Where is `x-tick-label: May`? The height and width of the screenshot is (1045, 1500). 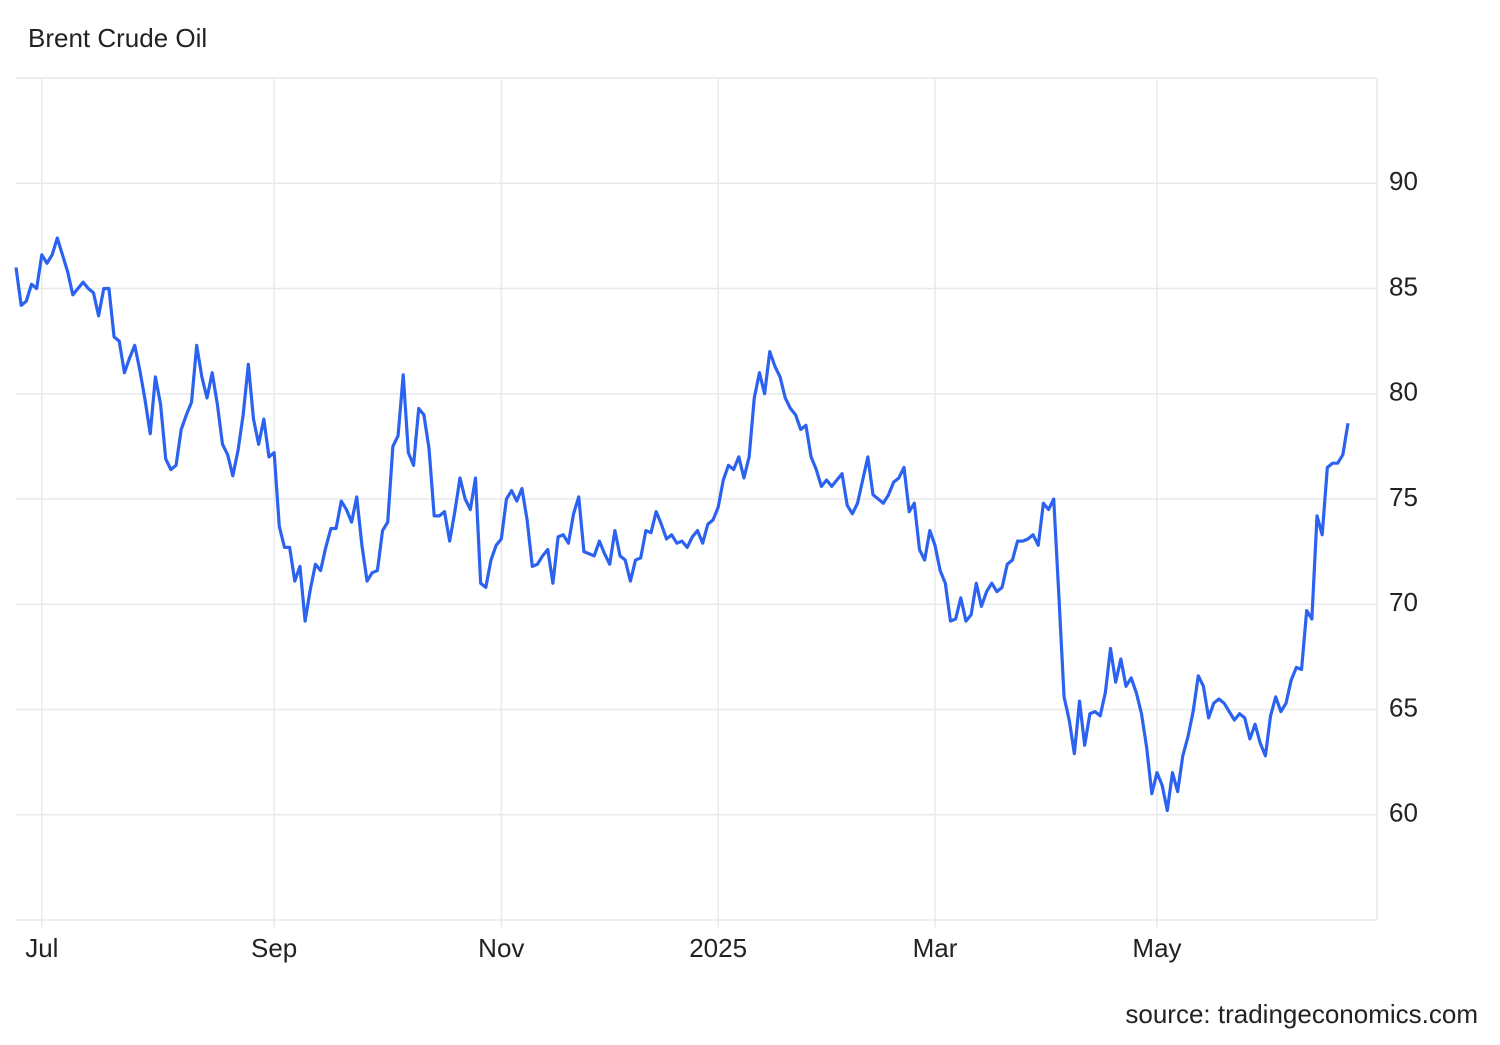
x-tick-label: May is located at coordinates (1156, 948).